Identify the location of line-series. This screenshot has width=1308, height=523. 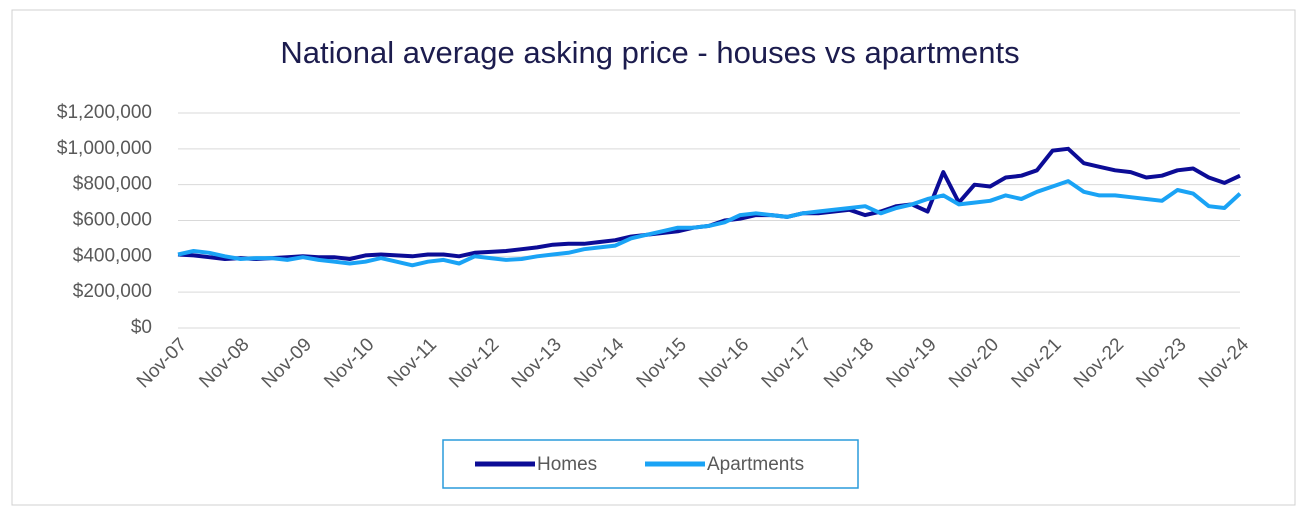
(709, 223).